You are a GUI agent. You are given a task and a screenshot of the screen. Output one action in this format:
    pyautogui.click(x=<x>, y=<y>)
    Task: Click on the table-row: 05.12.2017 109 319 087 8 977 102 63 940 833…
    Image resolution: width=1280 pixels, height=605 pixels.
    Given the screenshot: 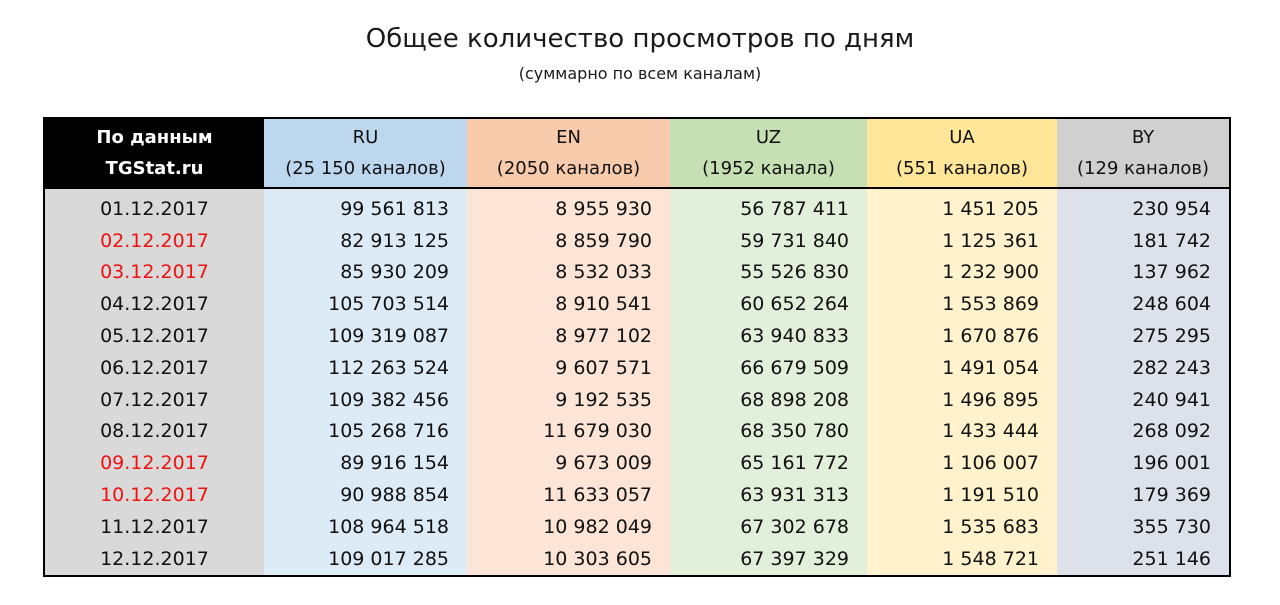 What is the action you would take?
    pyautogui.click(x=637, y=336)
    